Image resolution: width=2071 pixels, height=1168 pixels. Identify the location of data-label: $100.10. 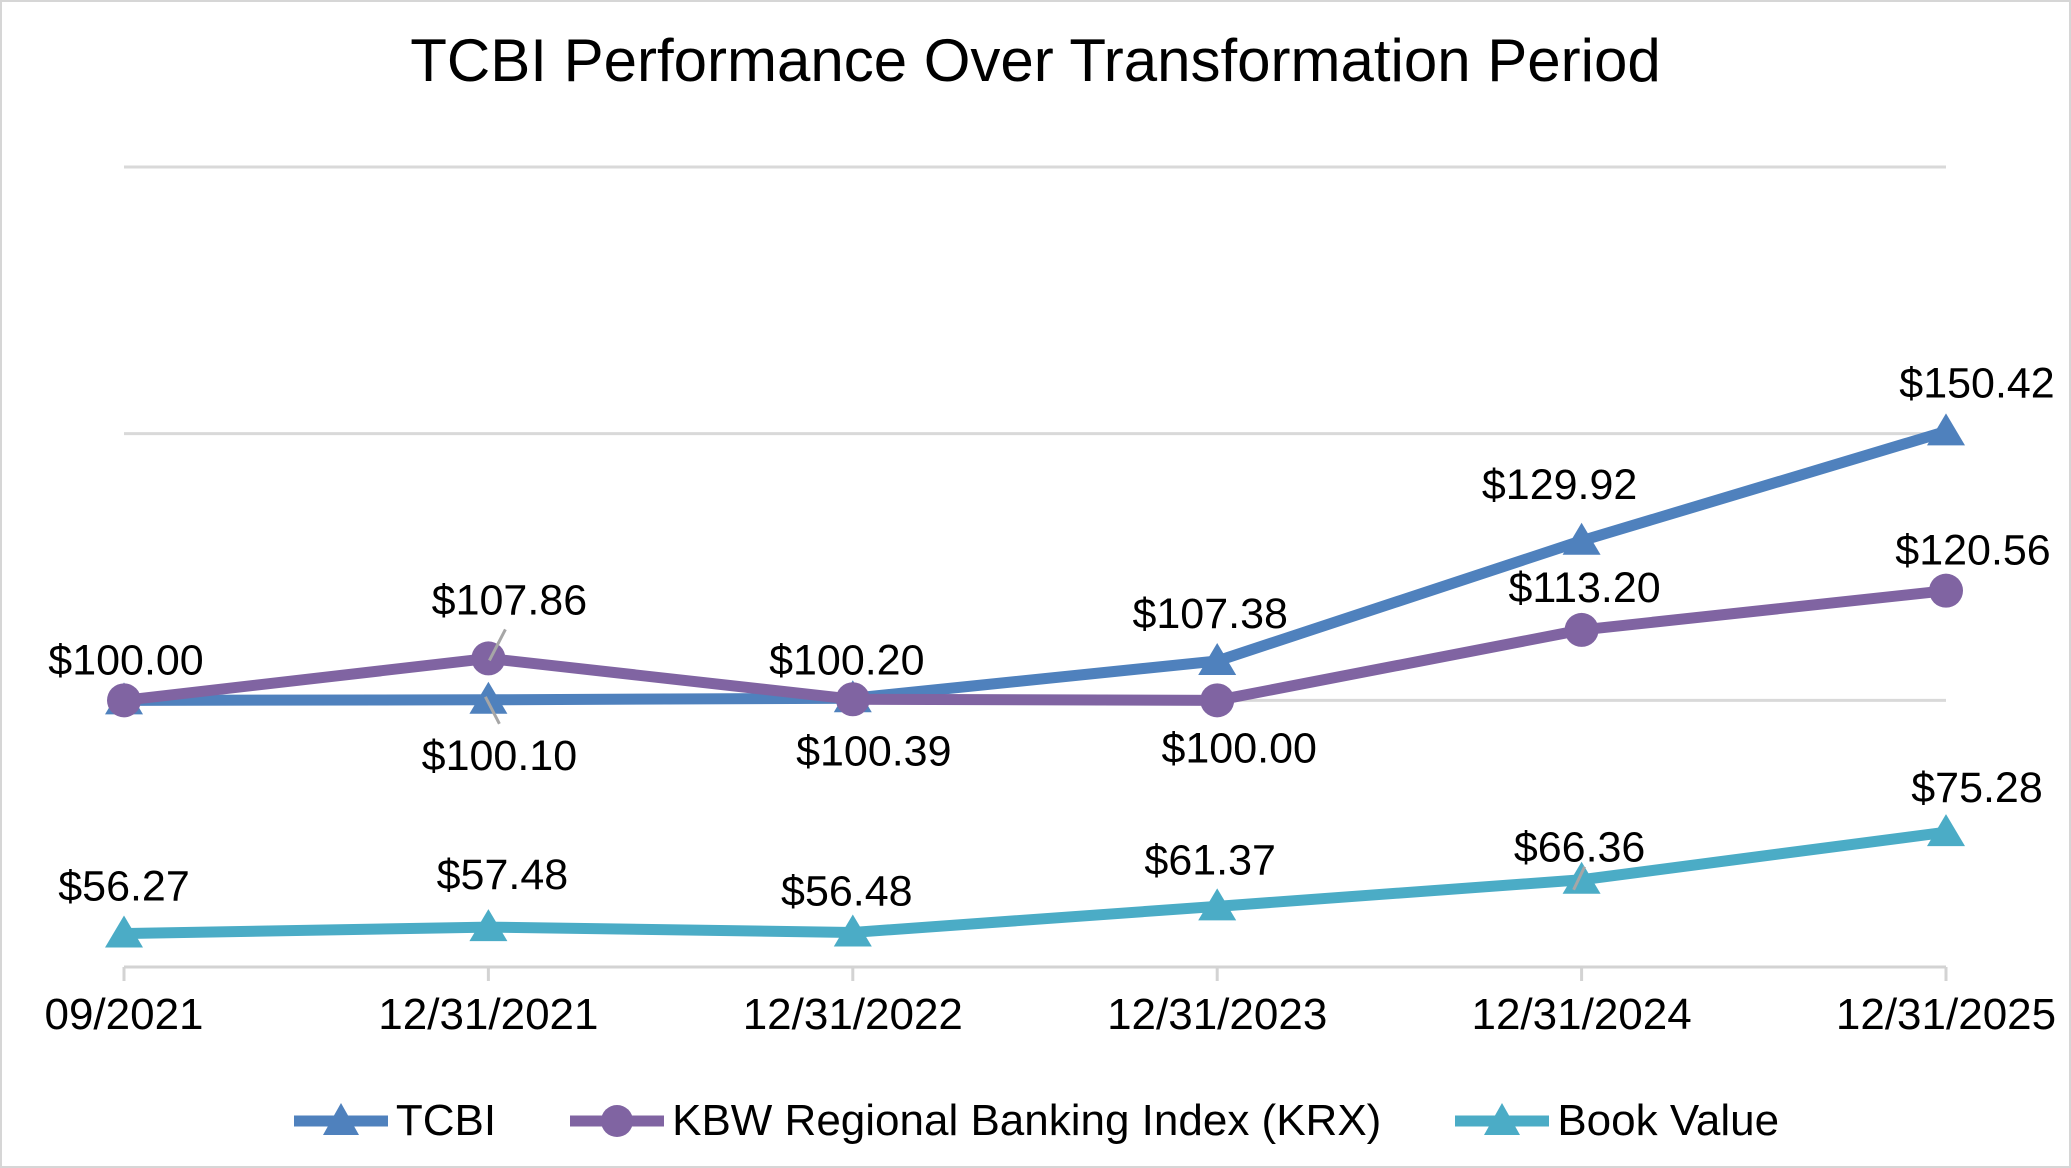
(499, 756).